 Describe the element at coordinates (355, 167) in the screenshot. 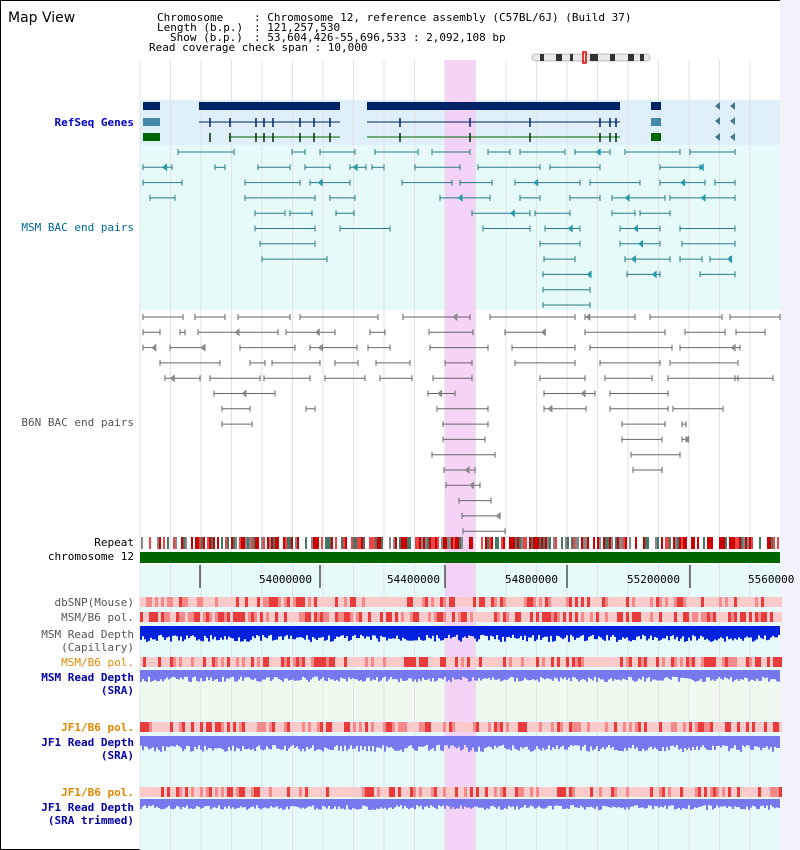

I see `msm-bac-arrow` at that location.